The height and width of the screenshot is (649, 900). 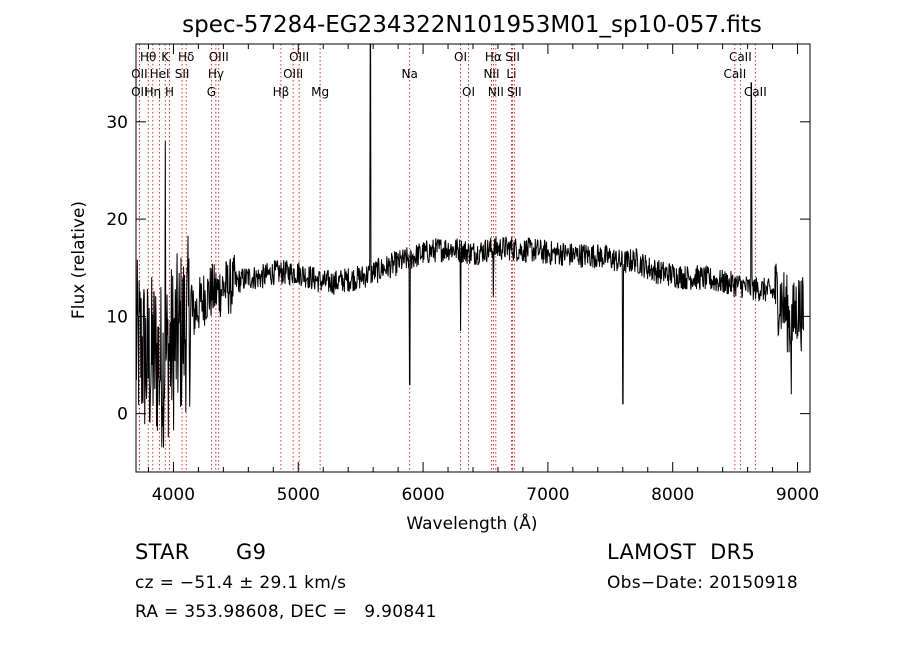 I want to click on x-tick-label-8000: 8000, so click(x=672, y=495).